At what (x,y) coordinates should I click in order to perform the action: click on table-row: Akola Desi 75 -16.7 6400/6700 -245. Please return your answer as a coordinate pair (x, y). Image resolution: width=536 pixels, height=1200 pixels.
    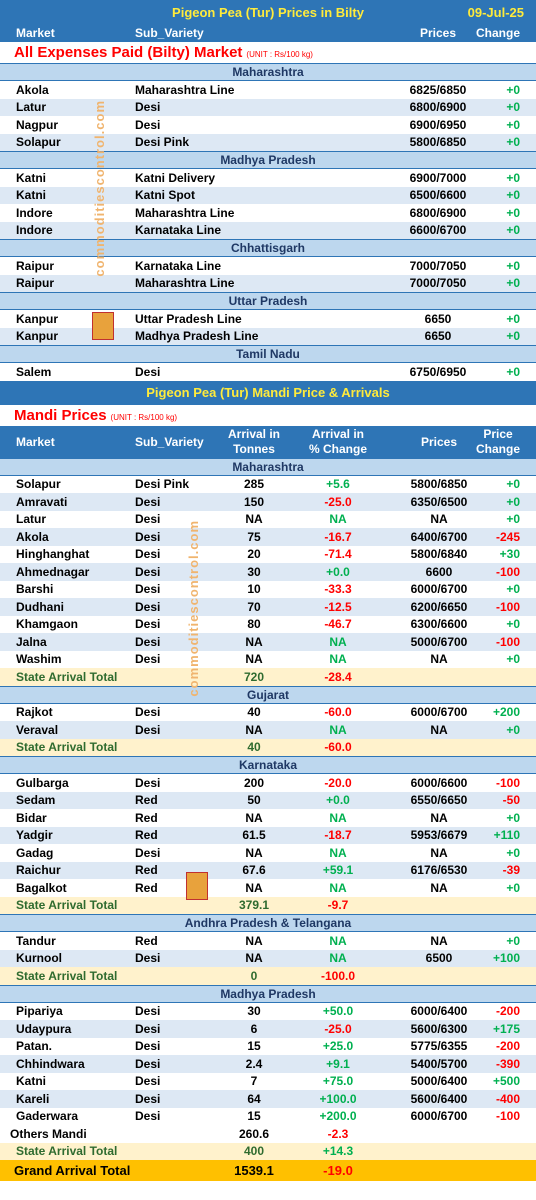
    Looking at the image, I should click on (268, 537).